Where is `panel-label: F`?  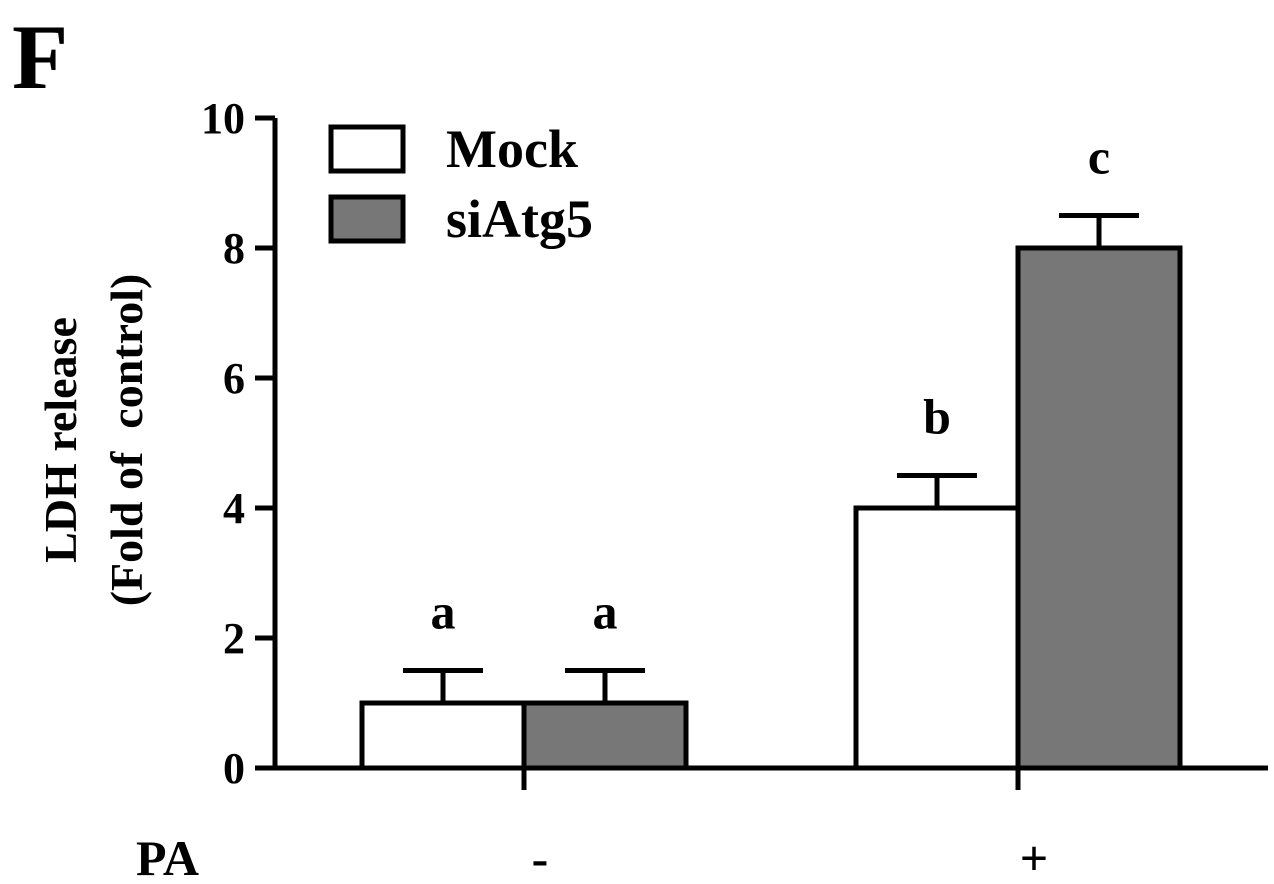 panel-label: F is located at coordinates (40, 57).